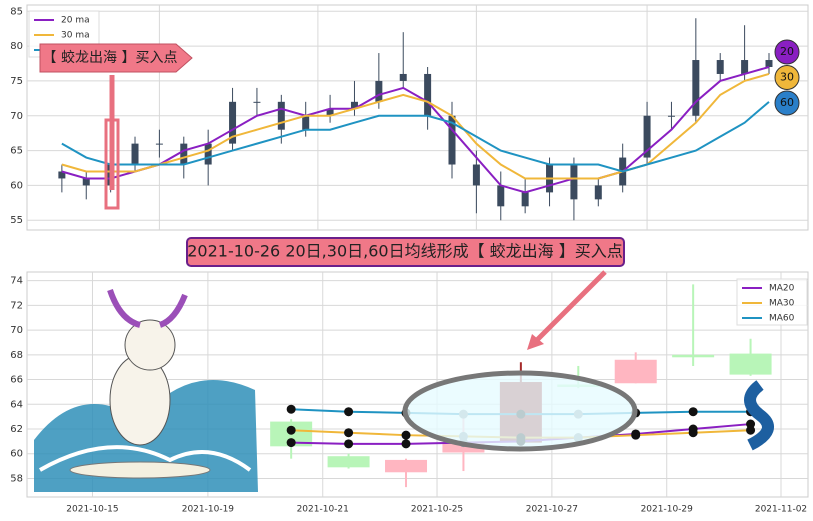 Image resolution: width=813 pixels, height=521 pixels. Describe the element at coordinates (110, 58) in the screenshot. I see `top-annotation: 【 蛟龙出海 】买入点` at that location.